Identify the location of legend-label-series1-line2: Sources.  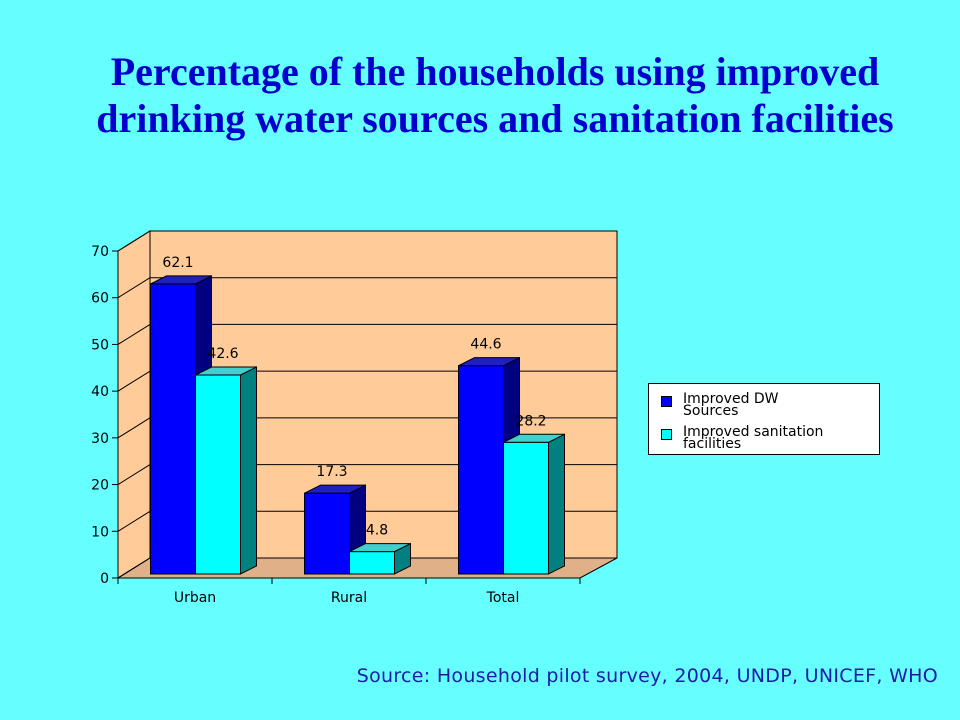
(711, 411).